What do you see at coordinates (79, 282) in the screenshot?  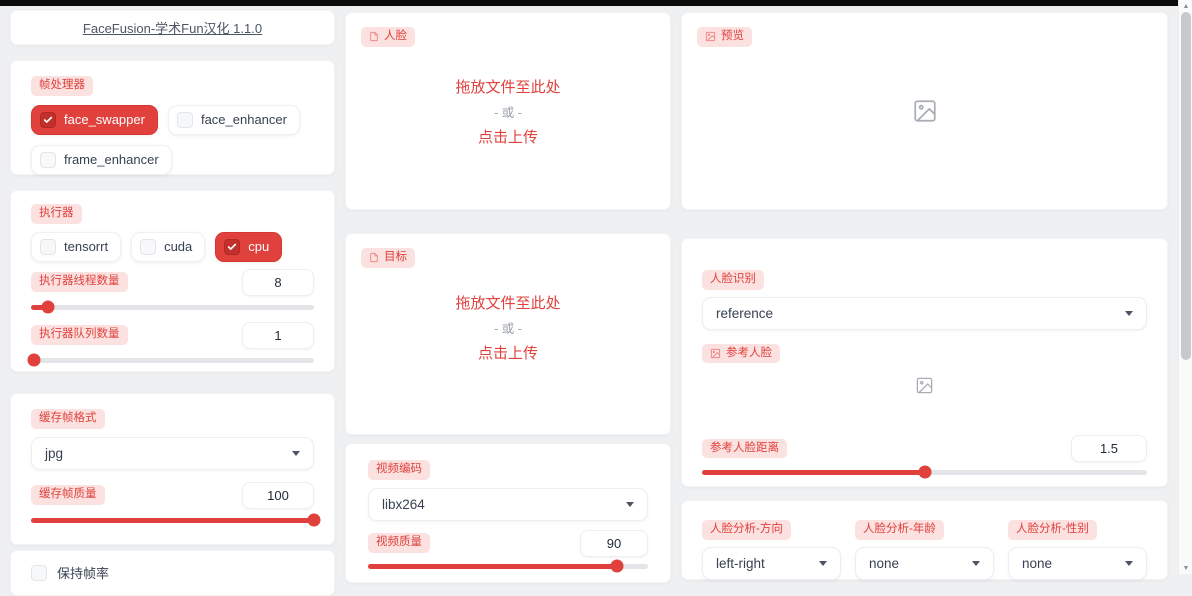 I see `thread-count-label: 执行器线程数量` at bounding box center [79, 282].